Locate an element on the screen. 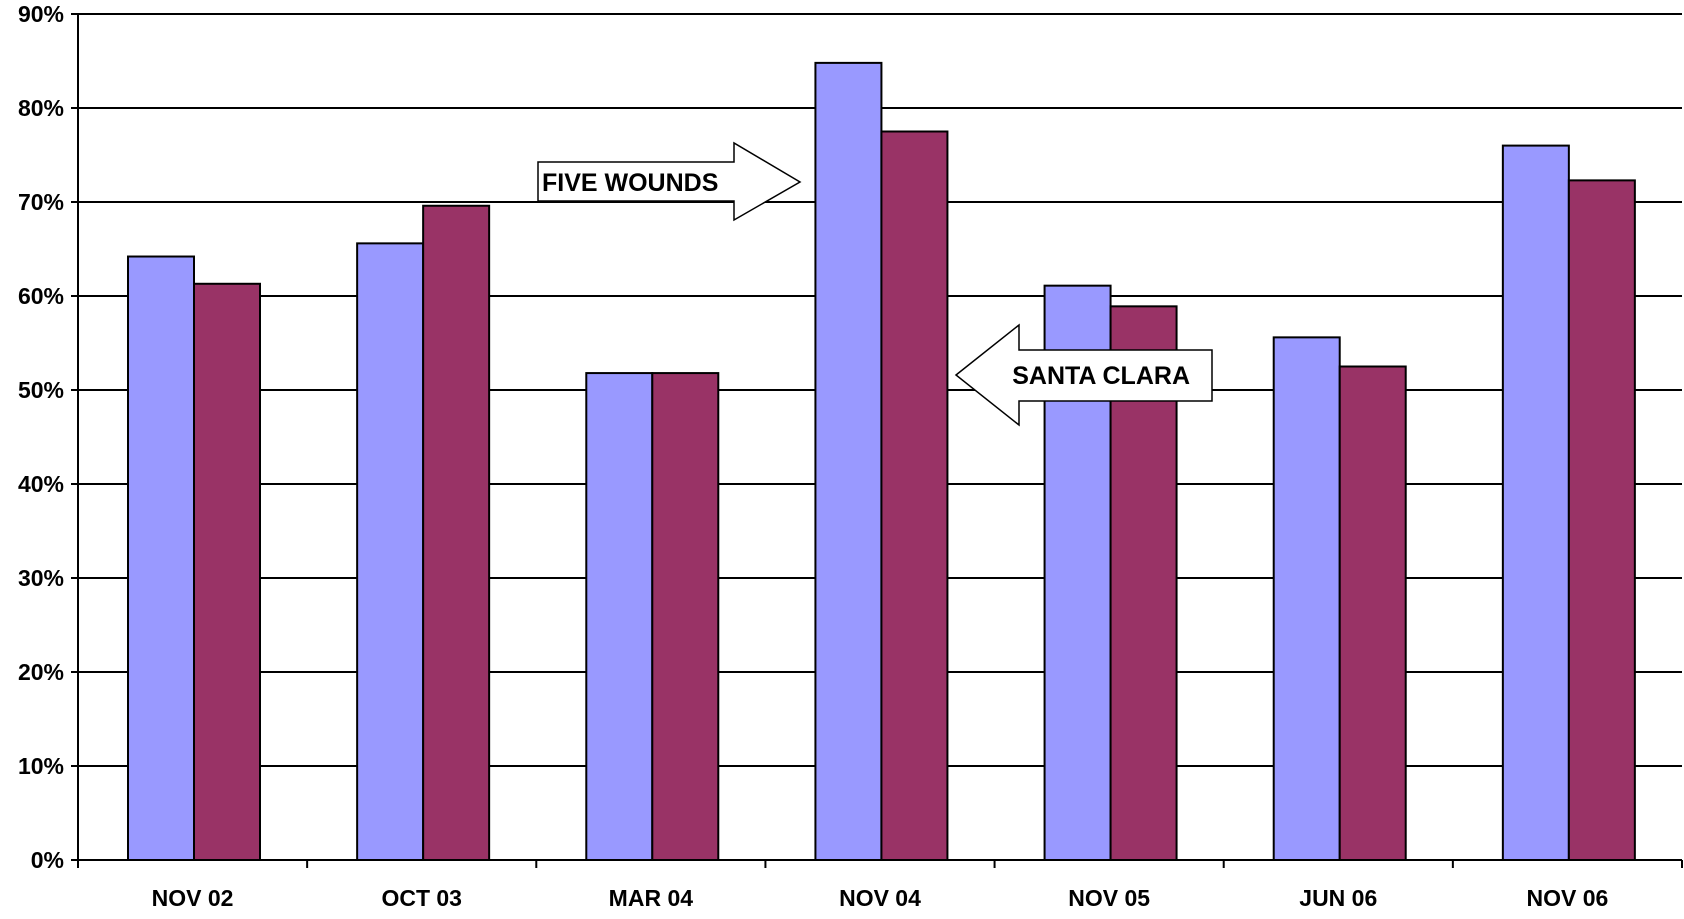 The image size is (1684, 919). y-tick-label: 70% is located at coordinates (41, 202).